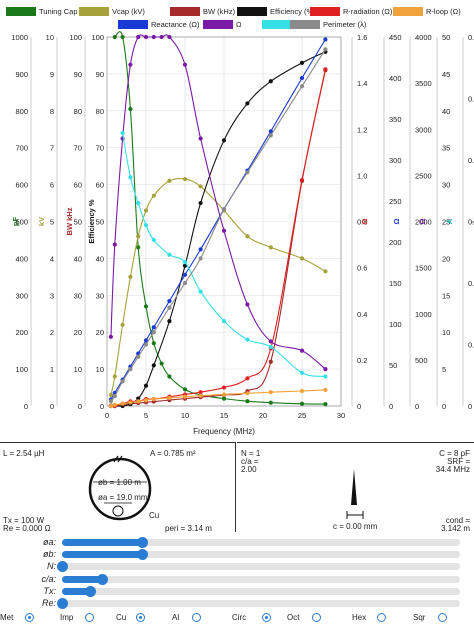 This screenshot has height=627, width=474. Describe the element at coordinates (159, 24) in the screenshot. I see `legend-item: Reactance (Ω)` at that location.